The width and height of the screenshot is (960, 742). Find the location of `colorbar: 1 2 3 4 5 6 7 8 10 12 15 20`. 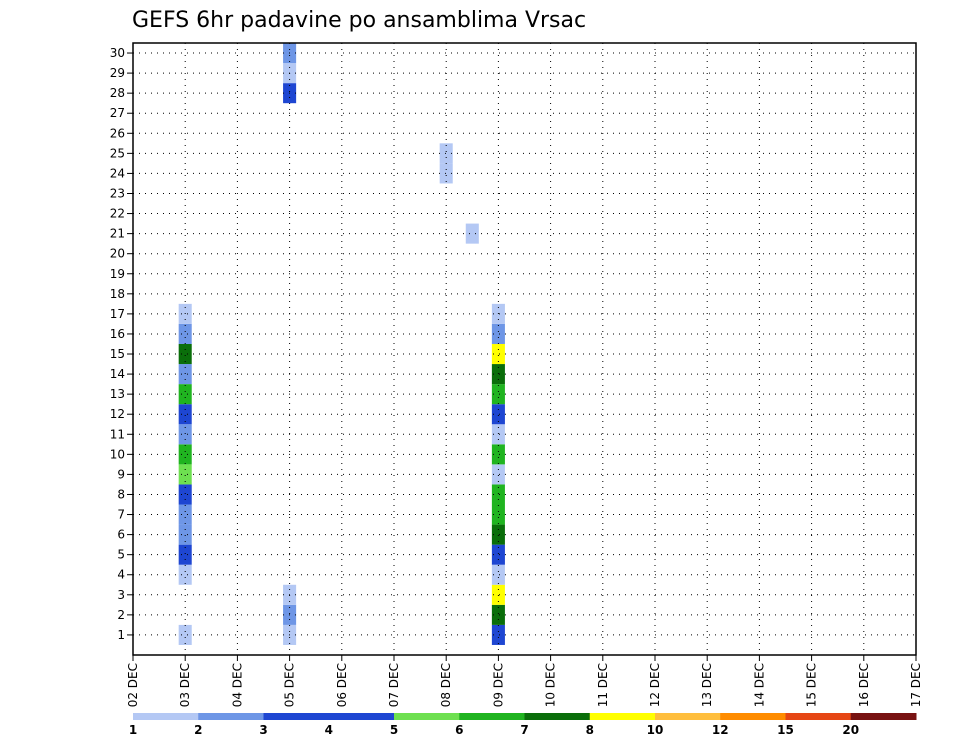

colorbar: 1 2 3 4 5 6 7 8 10 12 15 20 is located at coordinates (523, 725).